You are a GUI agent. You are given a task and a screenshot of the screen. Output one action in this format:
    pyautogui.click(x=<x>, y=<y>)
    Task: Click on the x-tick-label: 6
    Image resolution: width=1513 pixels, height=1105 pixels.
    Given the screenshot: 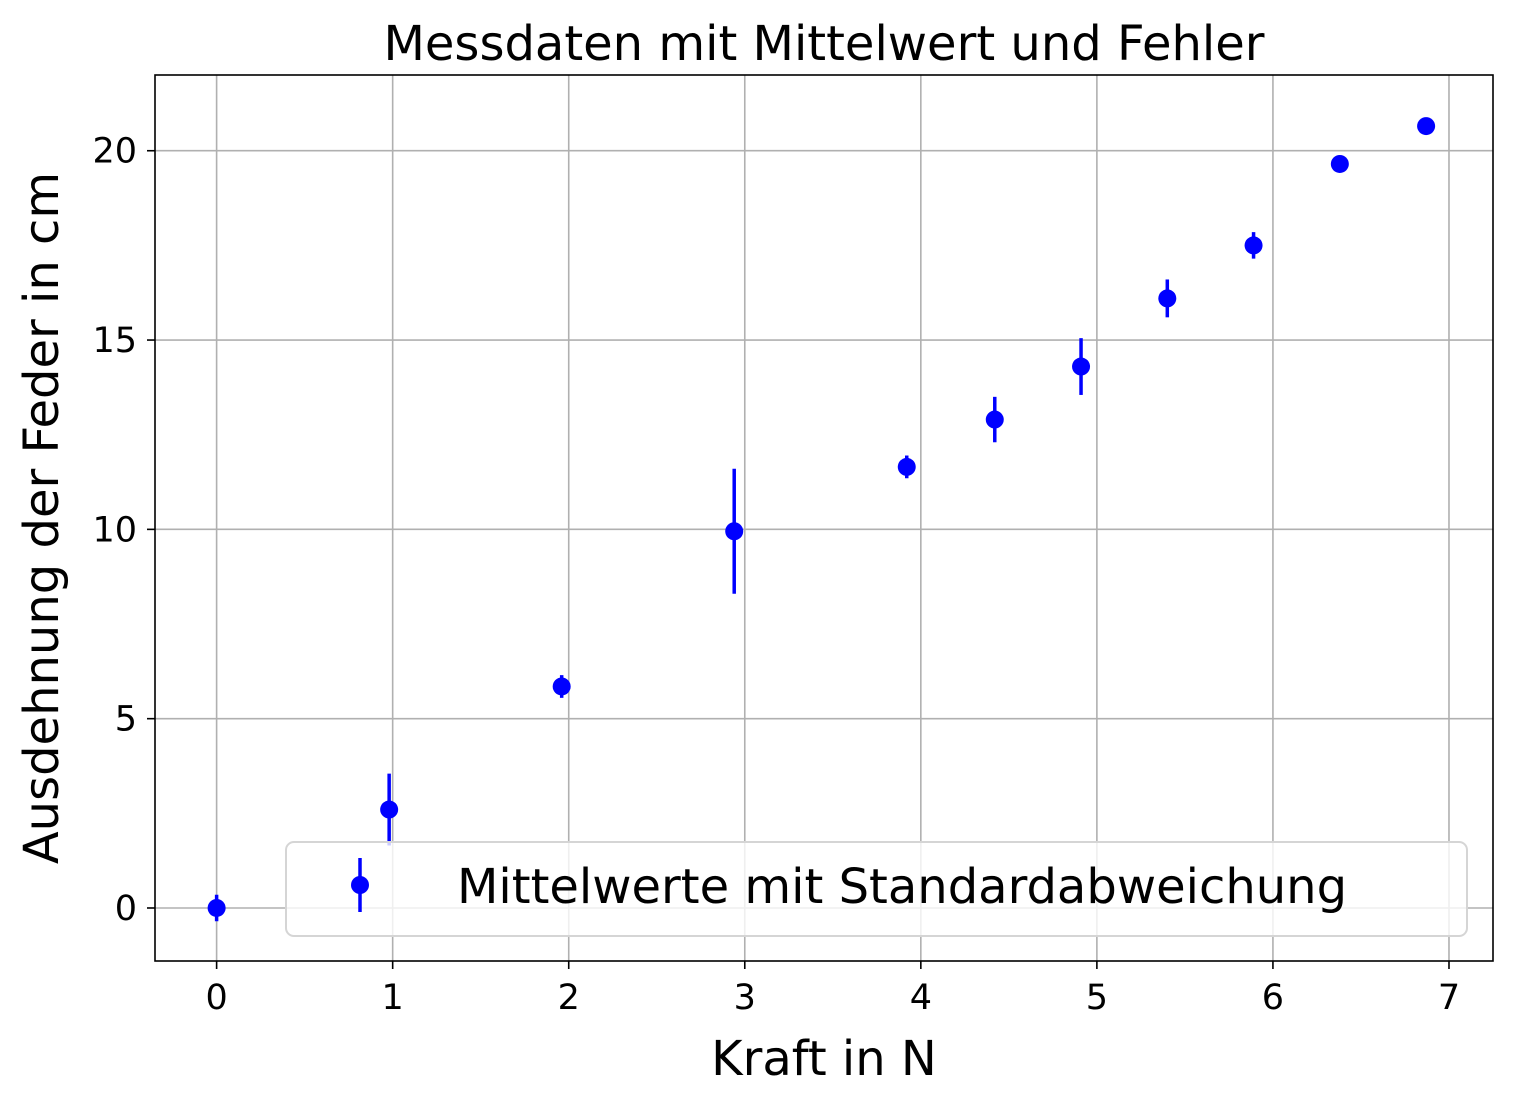 What is the action you would take?
    pyautogui.click(x=1273, y=998)
    